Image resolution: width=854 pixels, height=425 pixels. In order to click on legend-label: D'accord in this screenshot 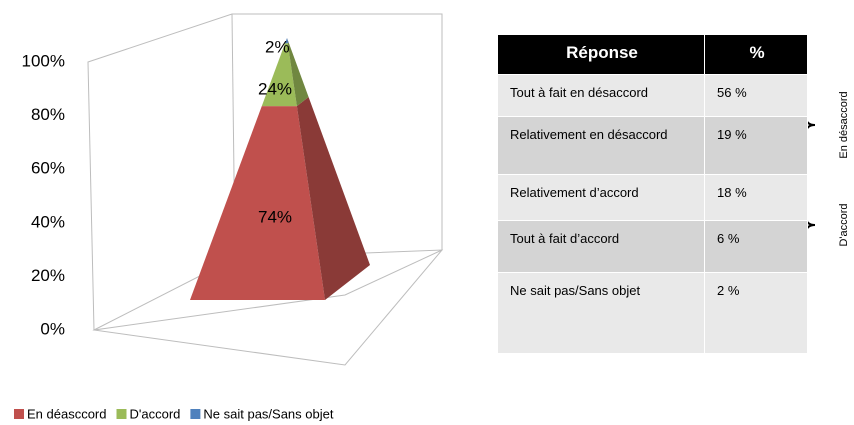, I will do `click(155, 413)`.